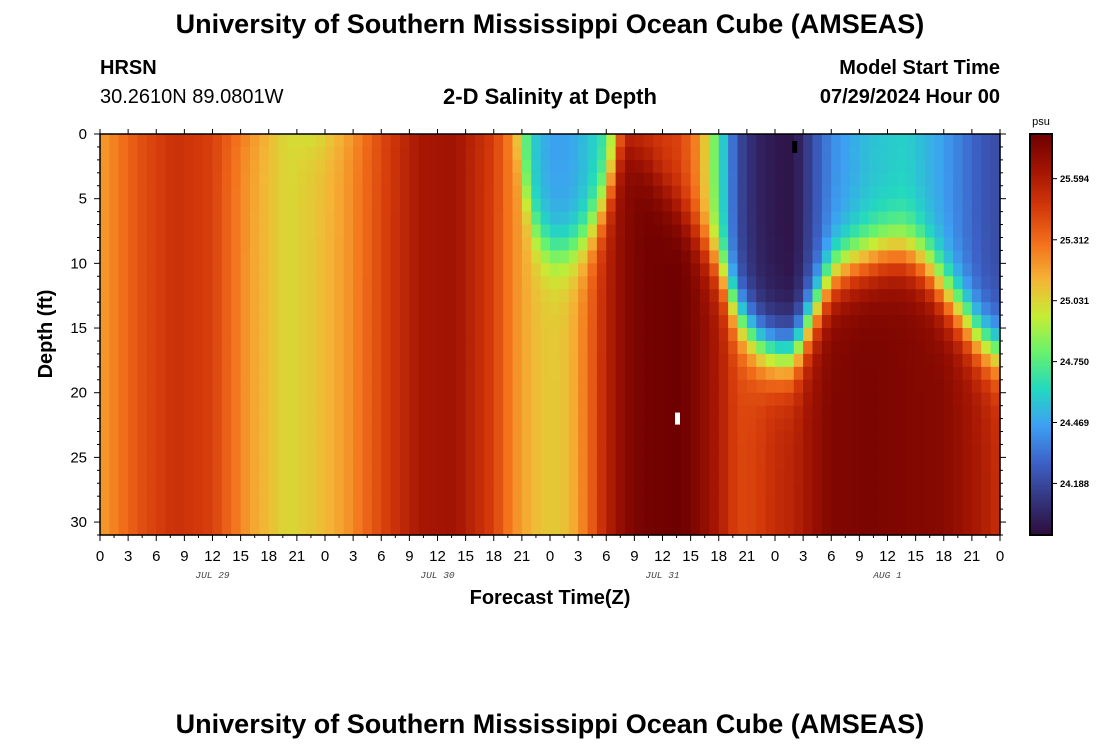  I want to click on data-marker, so click(677, 418).